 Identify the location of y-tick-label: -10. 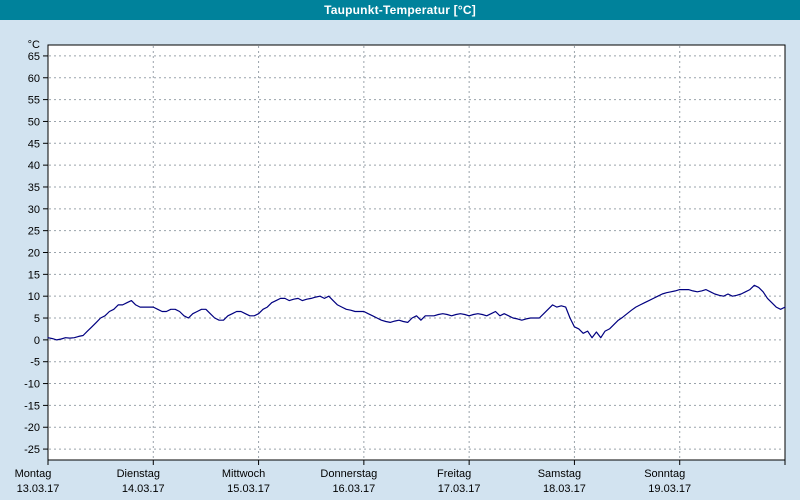
(32, 385).